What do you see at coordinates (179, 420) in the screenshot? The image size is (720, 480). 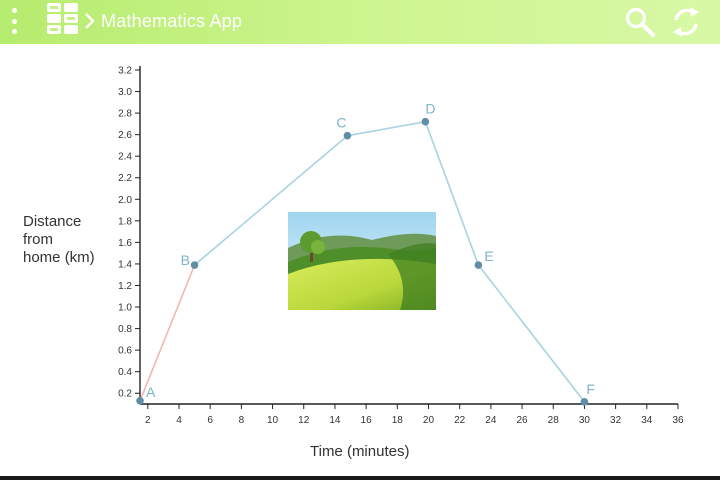 I see `x-tick-label: 4` at bounding box center [179, 420].